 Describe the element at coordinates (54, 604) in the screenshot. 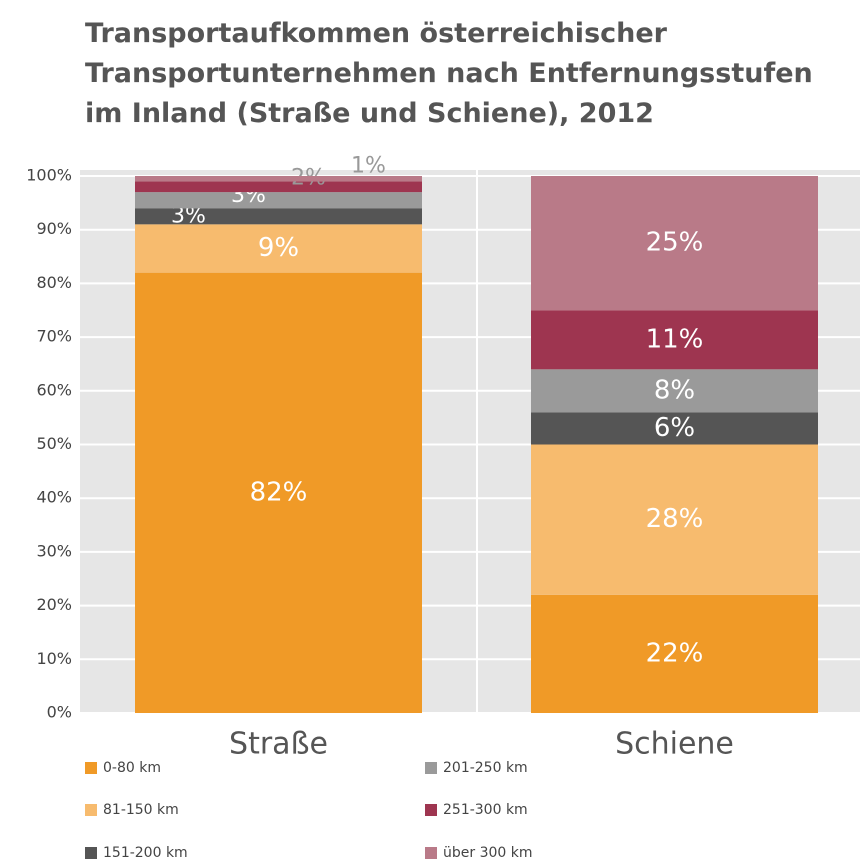

I see `y-tick-label: 20%` at that location.